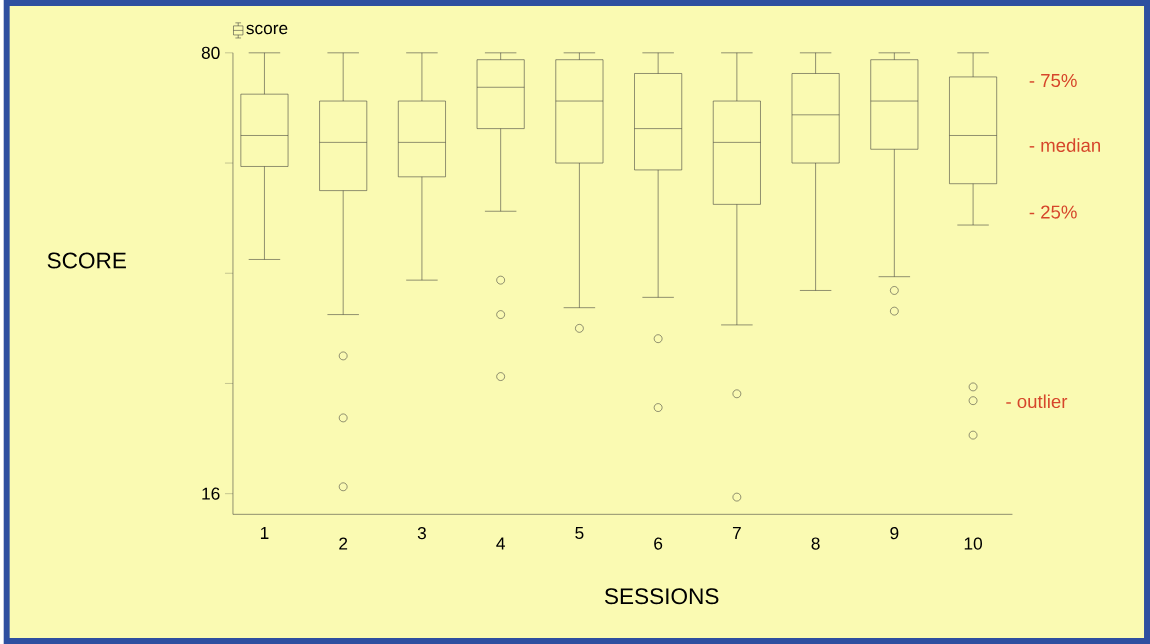  What do you see at coordinates (1053, 80) in the screenshot?
I see `text: - 75%` at bounding box center [1053, 80].